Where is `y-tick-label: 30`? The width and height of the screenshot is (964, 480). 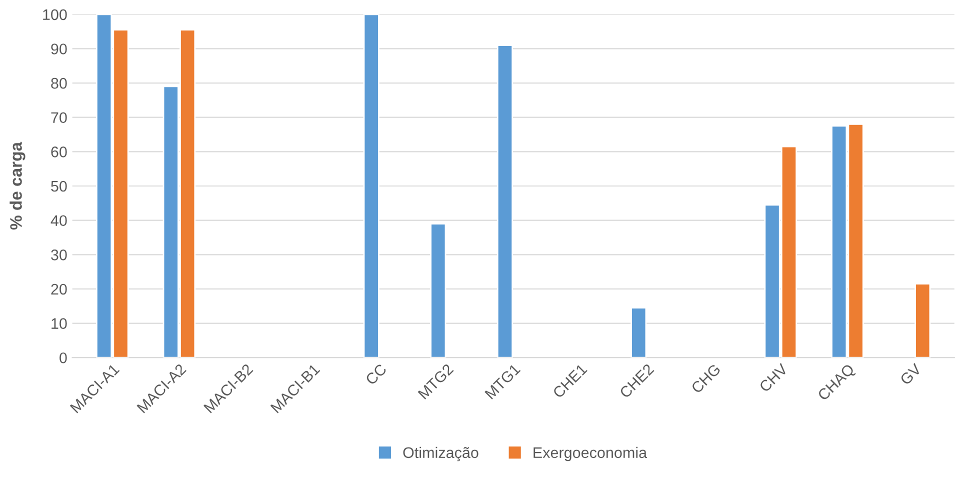
y-tick-label: 30 is located at coordinates (59, 255).